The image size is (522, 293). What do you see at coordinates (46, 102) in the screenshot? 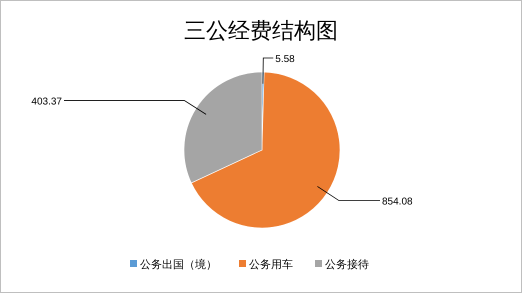
I see `data-label: 403.37` at bounding box center [46, 102].